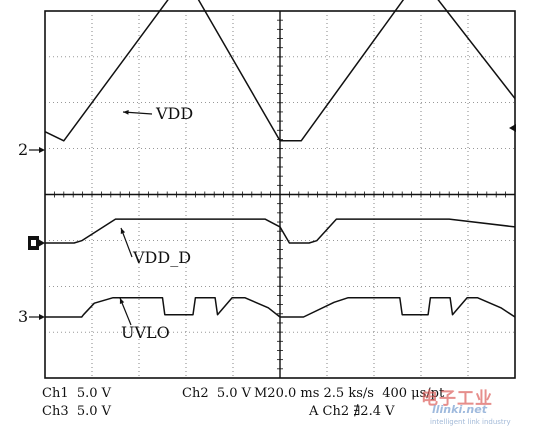 Image resolution: width=544 pixels, height=435 pixels. I want to click on watermark-url: llinki.net, so click(459, 409).